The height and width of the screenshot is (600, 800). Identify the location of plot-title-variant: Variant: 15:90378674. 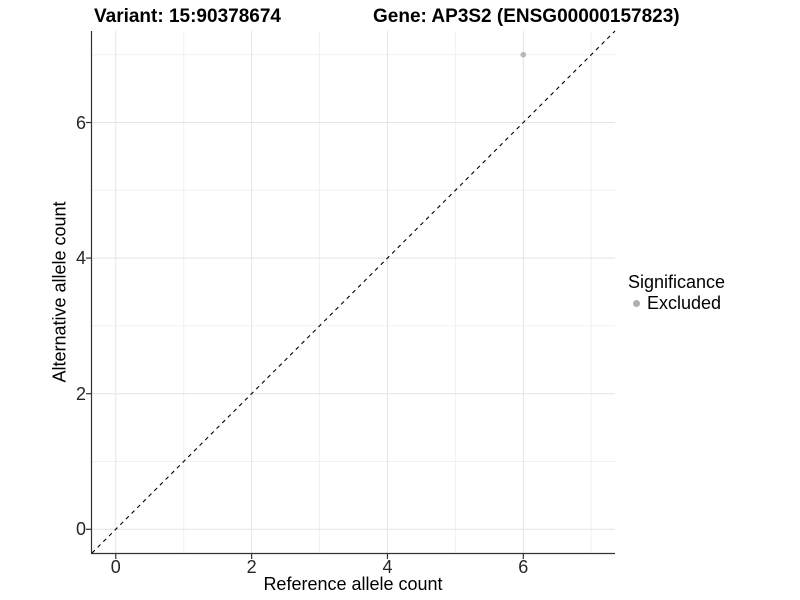
(187, 16).